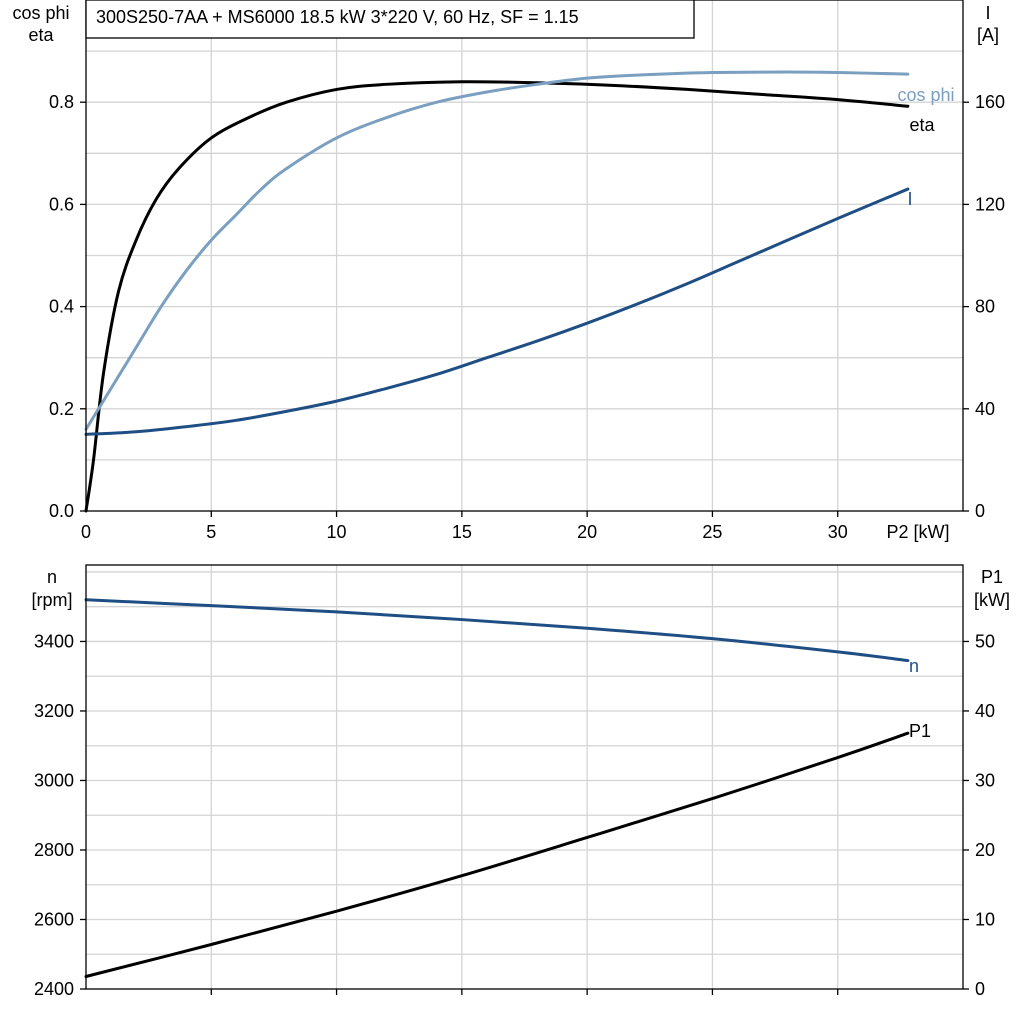  What do you see at coordinates (985, 711) in the screenshot?
I see `bottom-right-tick-label: 40` at bounding box center [985, 711].